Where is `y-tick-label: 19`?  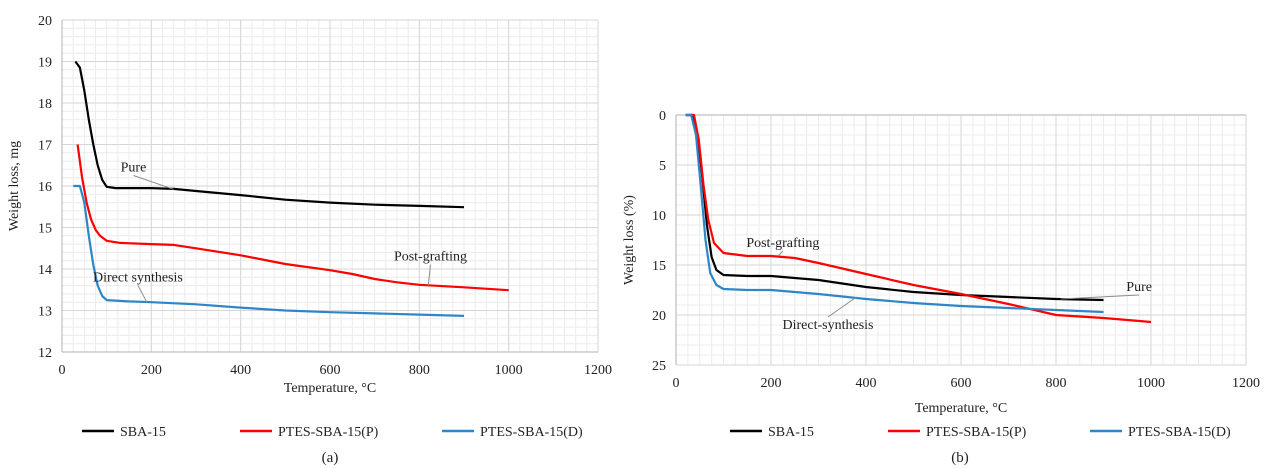
y-tick-label: 19 is located at coordinates (45, 63).